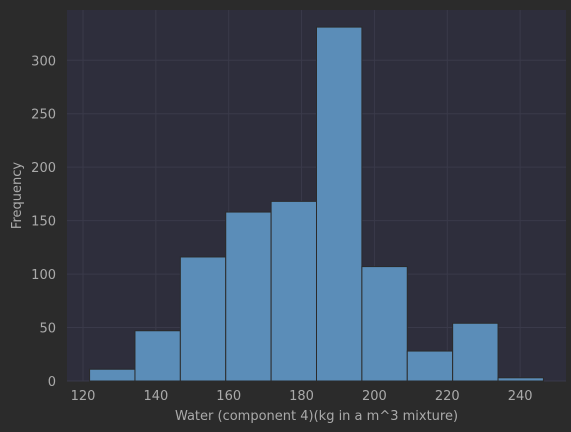 The height and width of the screenshot is (432, 571). What do you see at coordinates (43, 168) in the screenshot?
I see `y-tick-label: 200` at bounding box center [43, 168].